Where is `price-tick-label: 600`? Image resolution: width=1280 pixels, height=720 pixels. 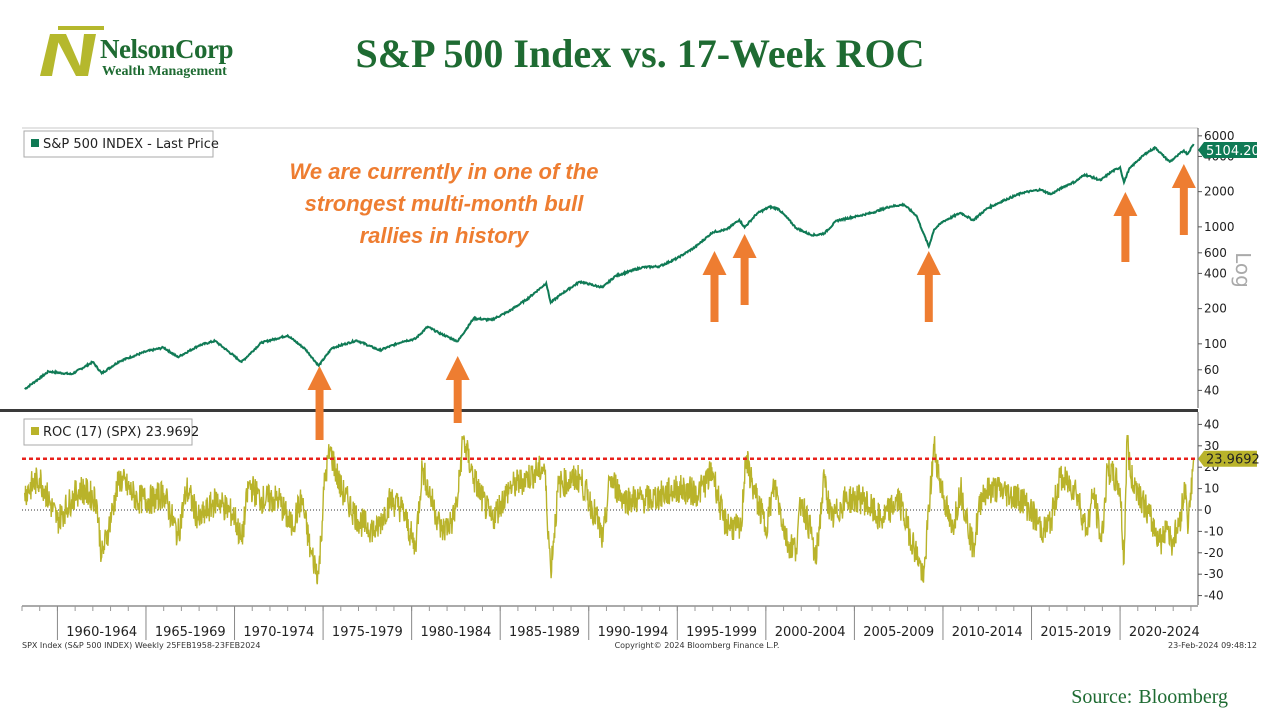 price-tick-label: 600 is located at coordinates (1215, 253).